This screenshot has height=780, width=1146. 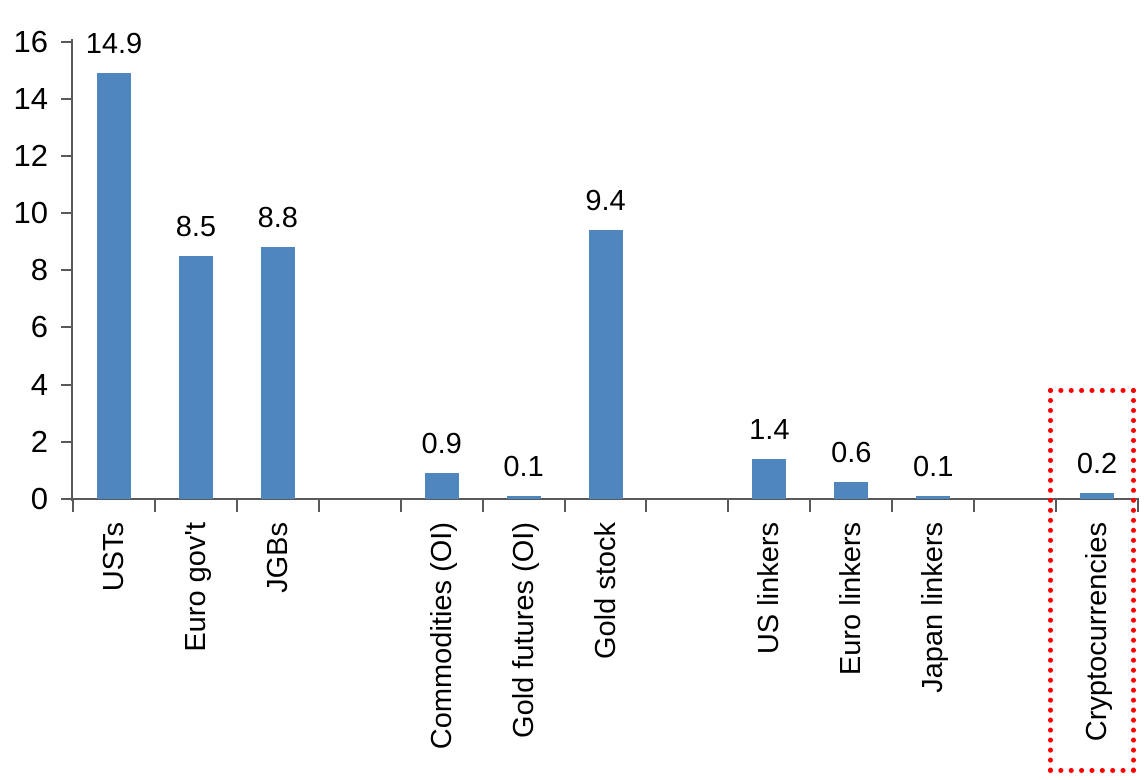 I want to click on category-label: JGBs, so click(x=277, y=557).